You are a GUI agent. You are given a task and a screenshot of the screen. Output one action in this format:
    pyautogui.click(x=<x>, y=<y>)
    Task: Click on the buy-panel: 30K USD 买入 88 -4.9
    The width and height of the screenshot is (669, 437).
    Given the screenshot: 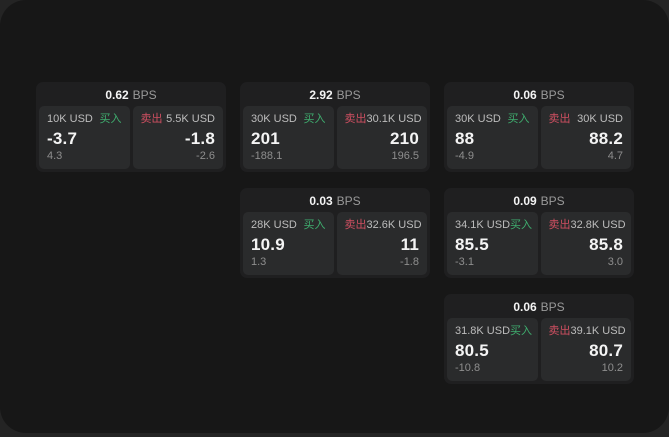 What is the action you would take?
    pyautogui.click(x=492, y=137)
    